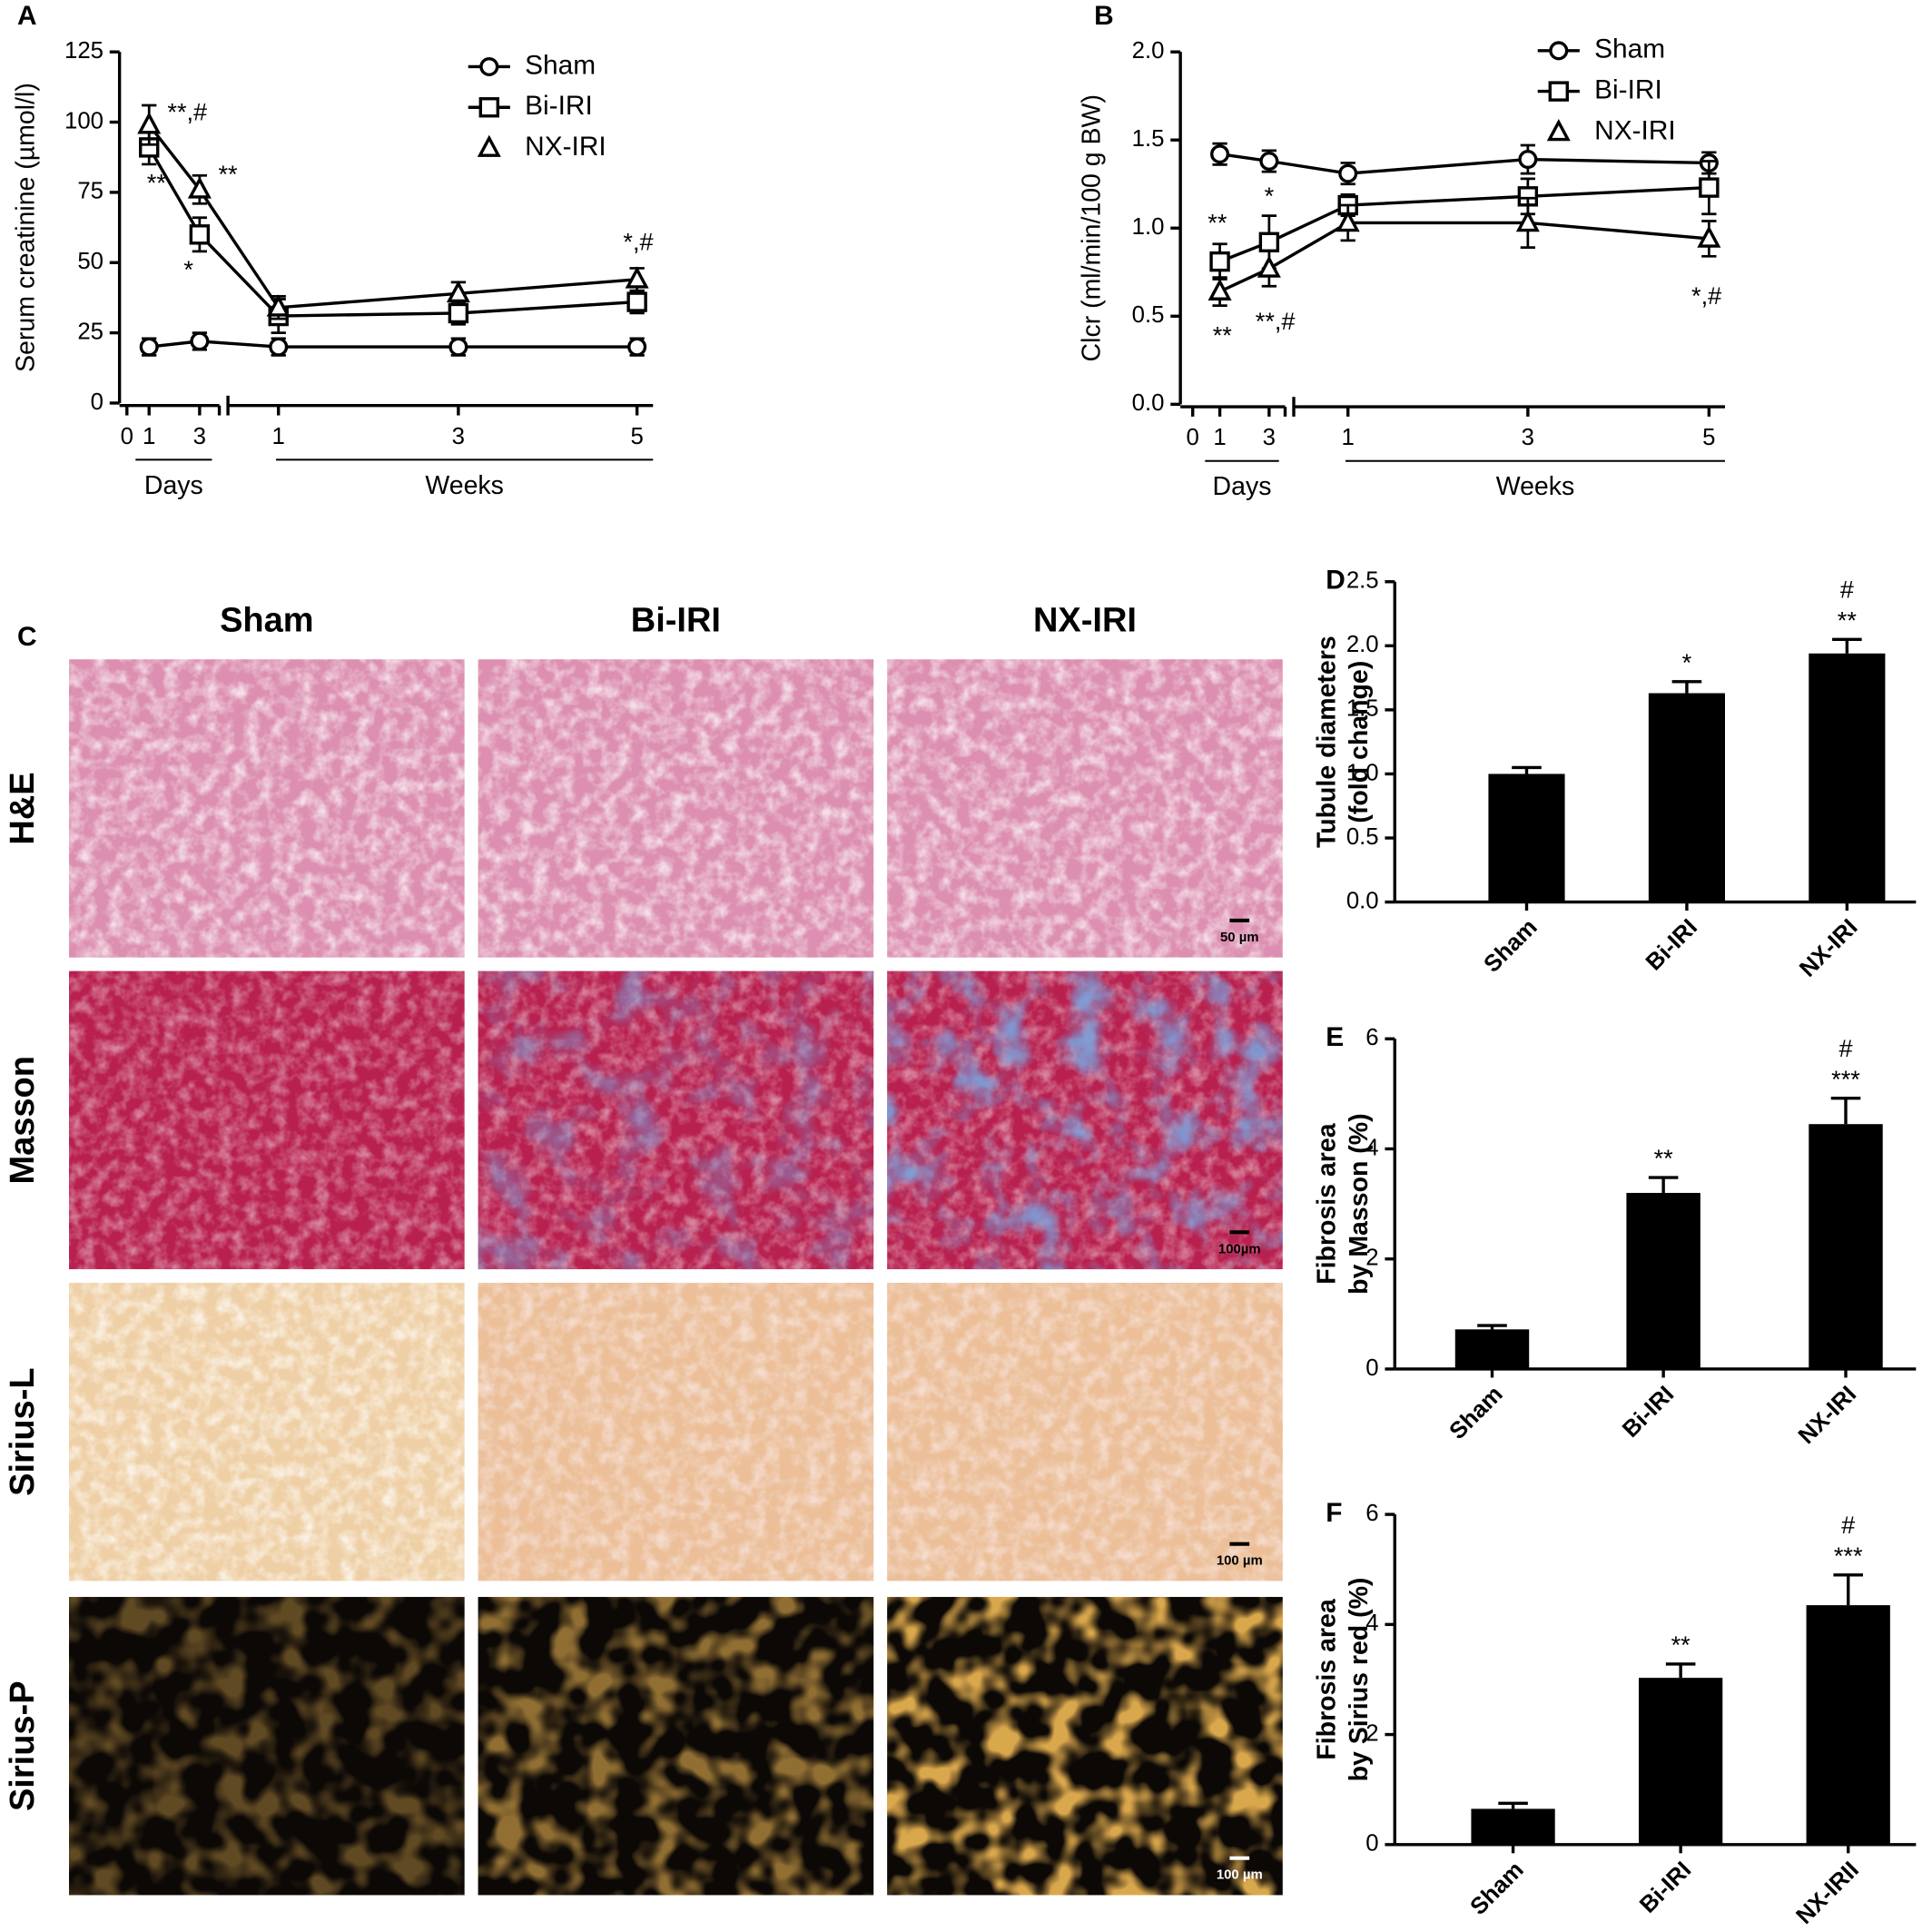  What do you see at coordinates (1334, 1513) in the screenshot?
I see `panel-label: F` at bounding box center [1334, 1513].